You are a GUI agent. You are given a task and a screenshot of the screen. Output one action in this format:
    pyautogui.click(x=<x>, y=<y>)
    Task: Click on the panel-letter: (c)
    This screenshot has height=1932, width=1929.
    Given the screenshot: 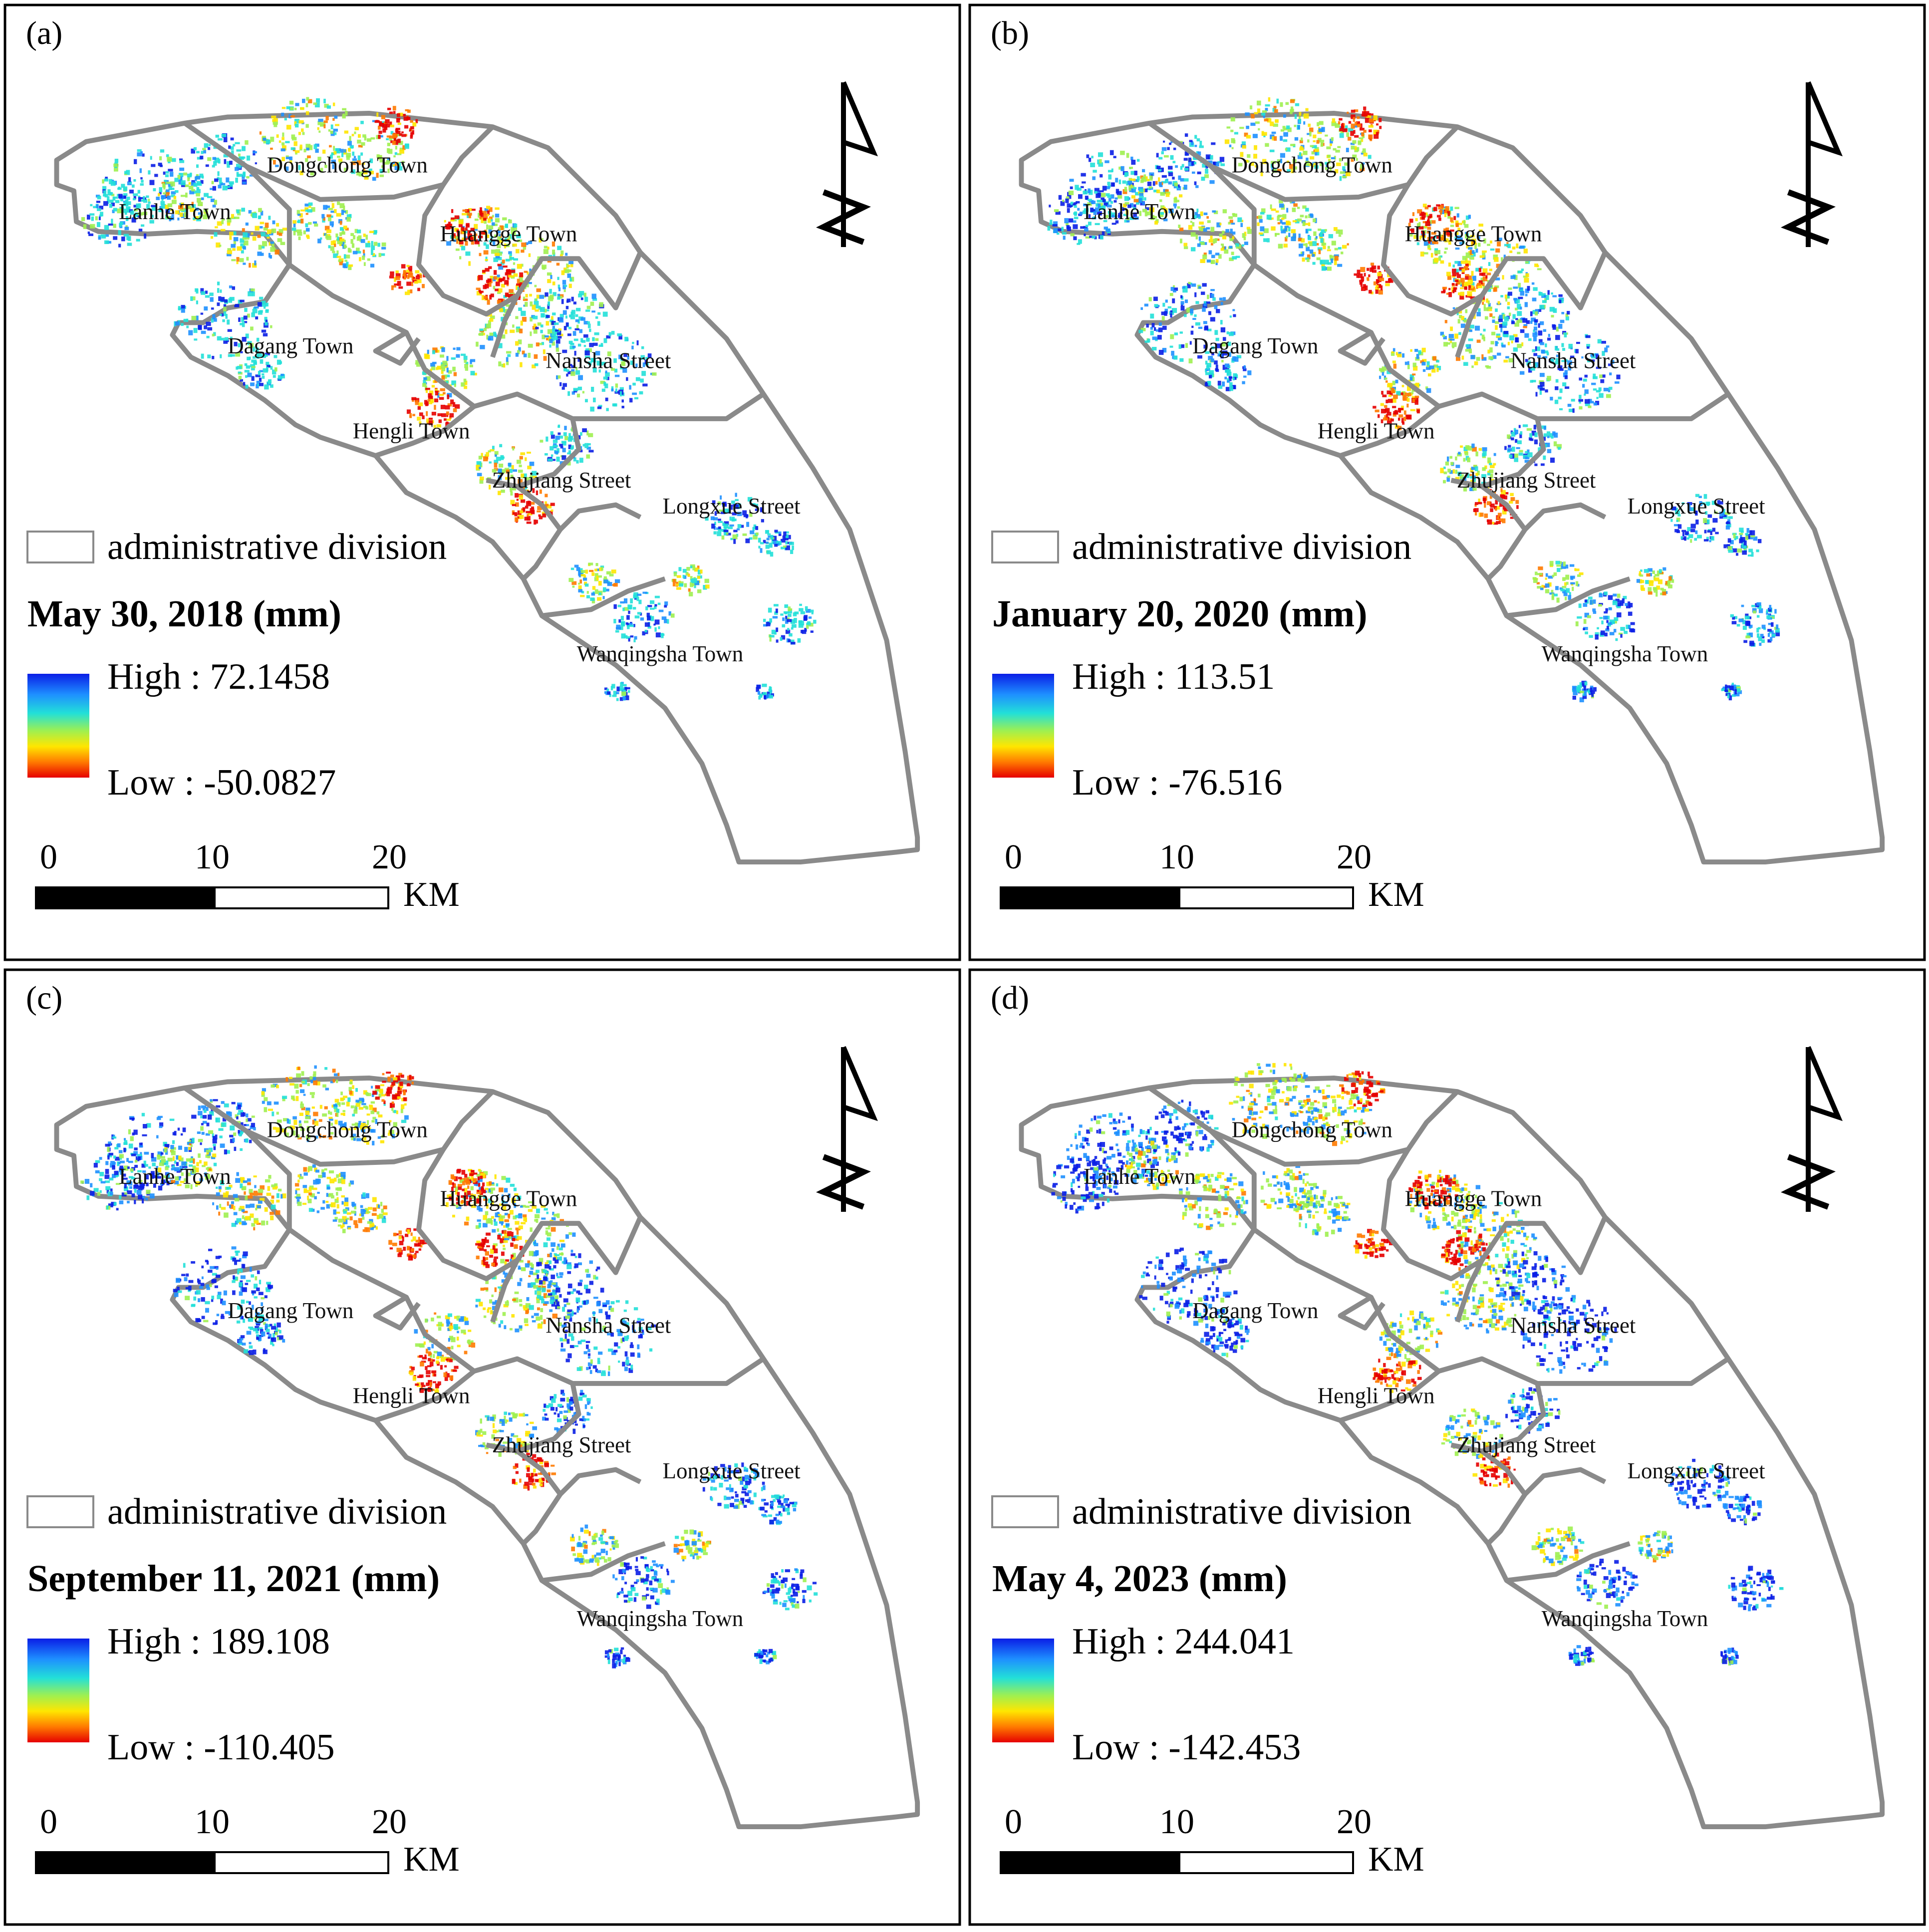 What is the action you would take?
    pyautogui.click(x=44, y=998)
    